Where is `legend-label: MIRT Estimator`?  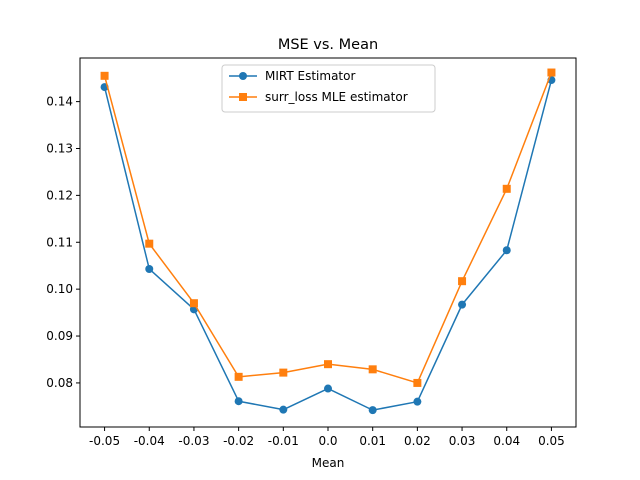
legend-label: MIRT Estimator is located at coordinates (310, 76).